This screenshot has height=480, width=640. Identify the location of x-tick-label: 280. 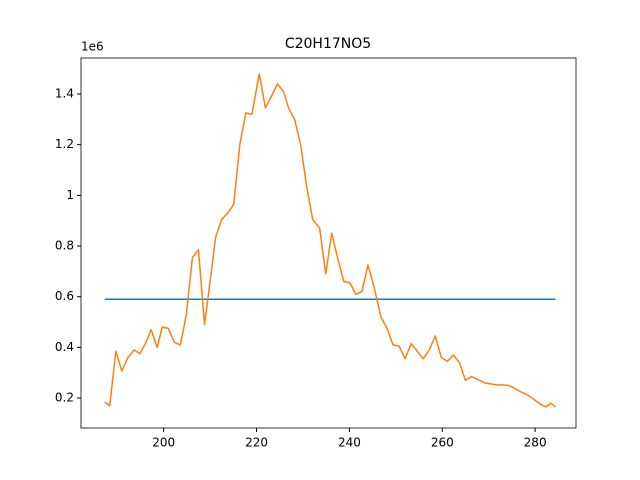
(535, 443).